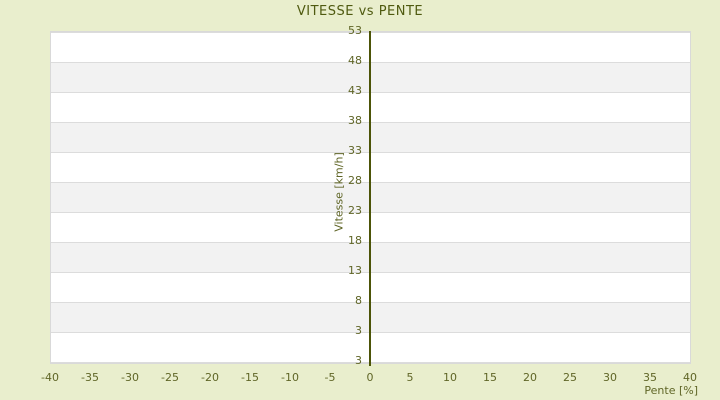  Describe the element at coordinates (330, 377) in the screenshot. I see `x-tick-label: -5` at that location.